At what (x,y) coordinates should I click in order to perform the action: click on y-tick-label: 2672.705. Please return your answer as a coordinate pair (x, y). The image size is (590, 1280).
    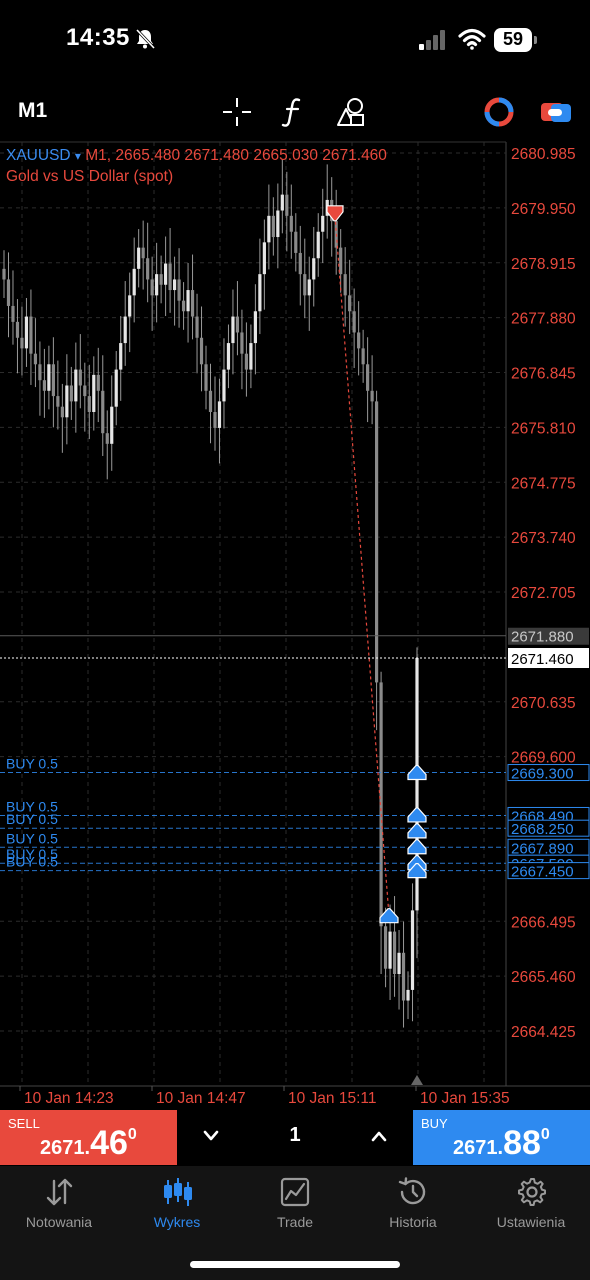
    Looking at the image, I should click on (543, 593).